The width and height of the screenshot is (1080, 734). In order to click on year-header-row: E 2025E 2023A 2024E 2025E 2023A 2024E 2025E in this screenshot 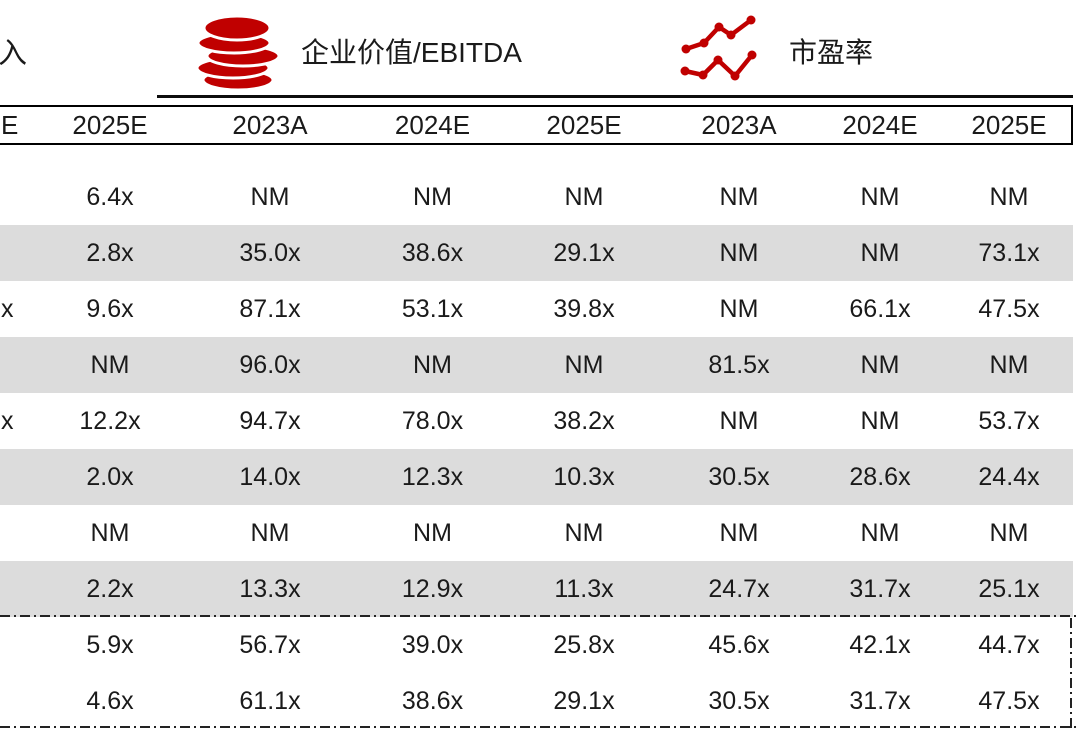, I will do `click(535, 125)`.